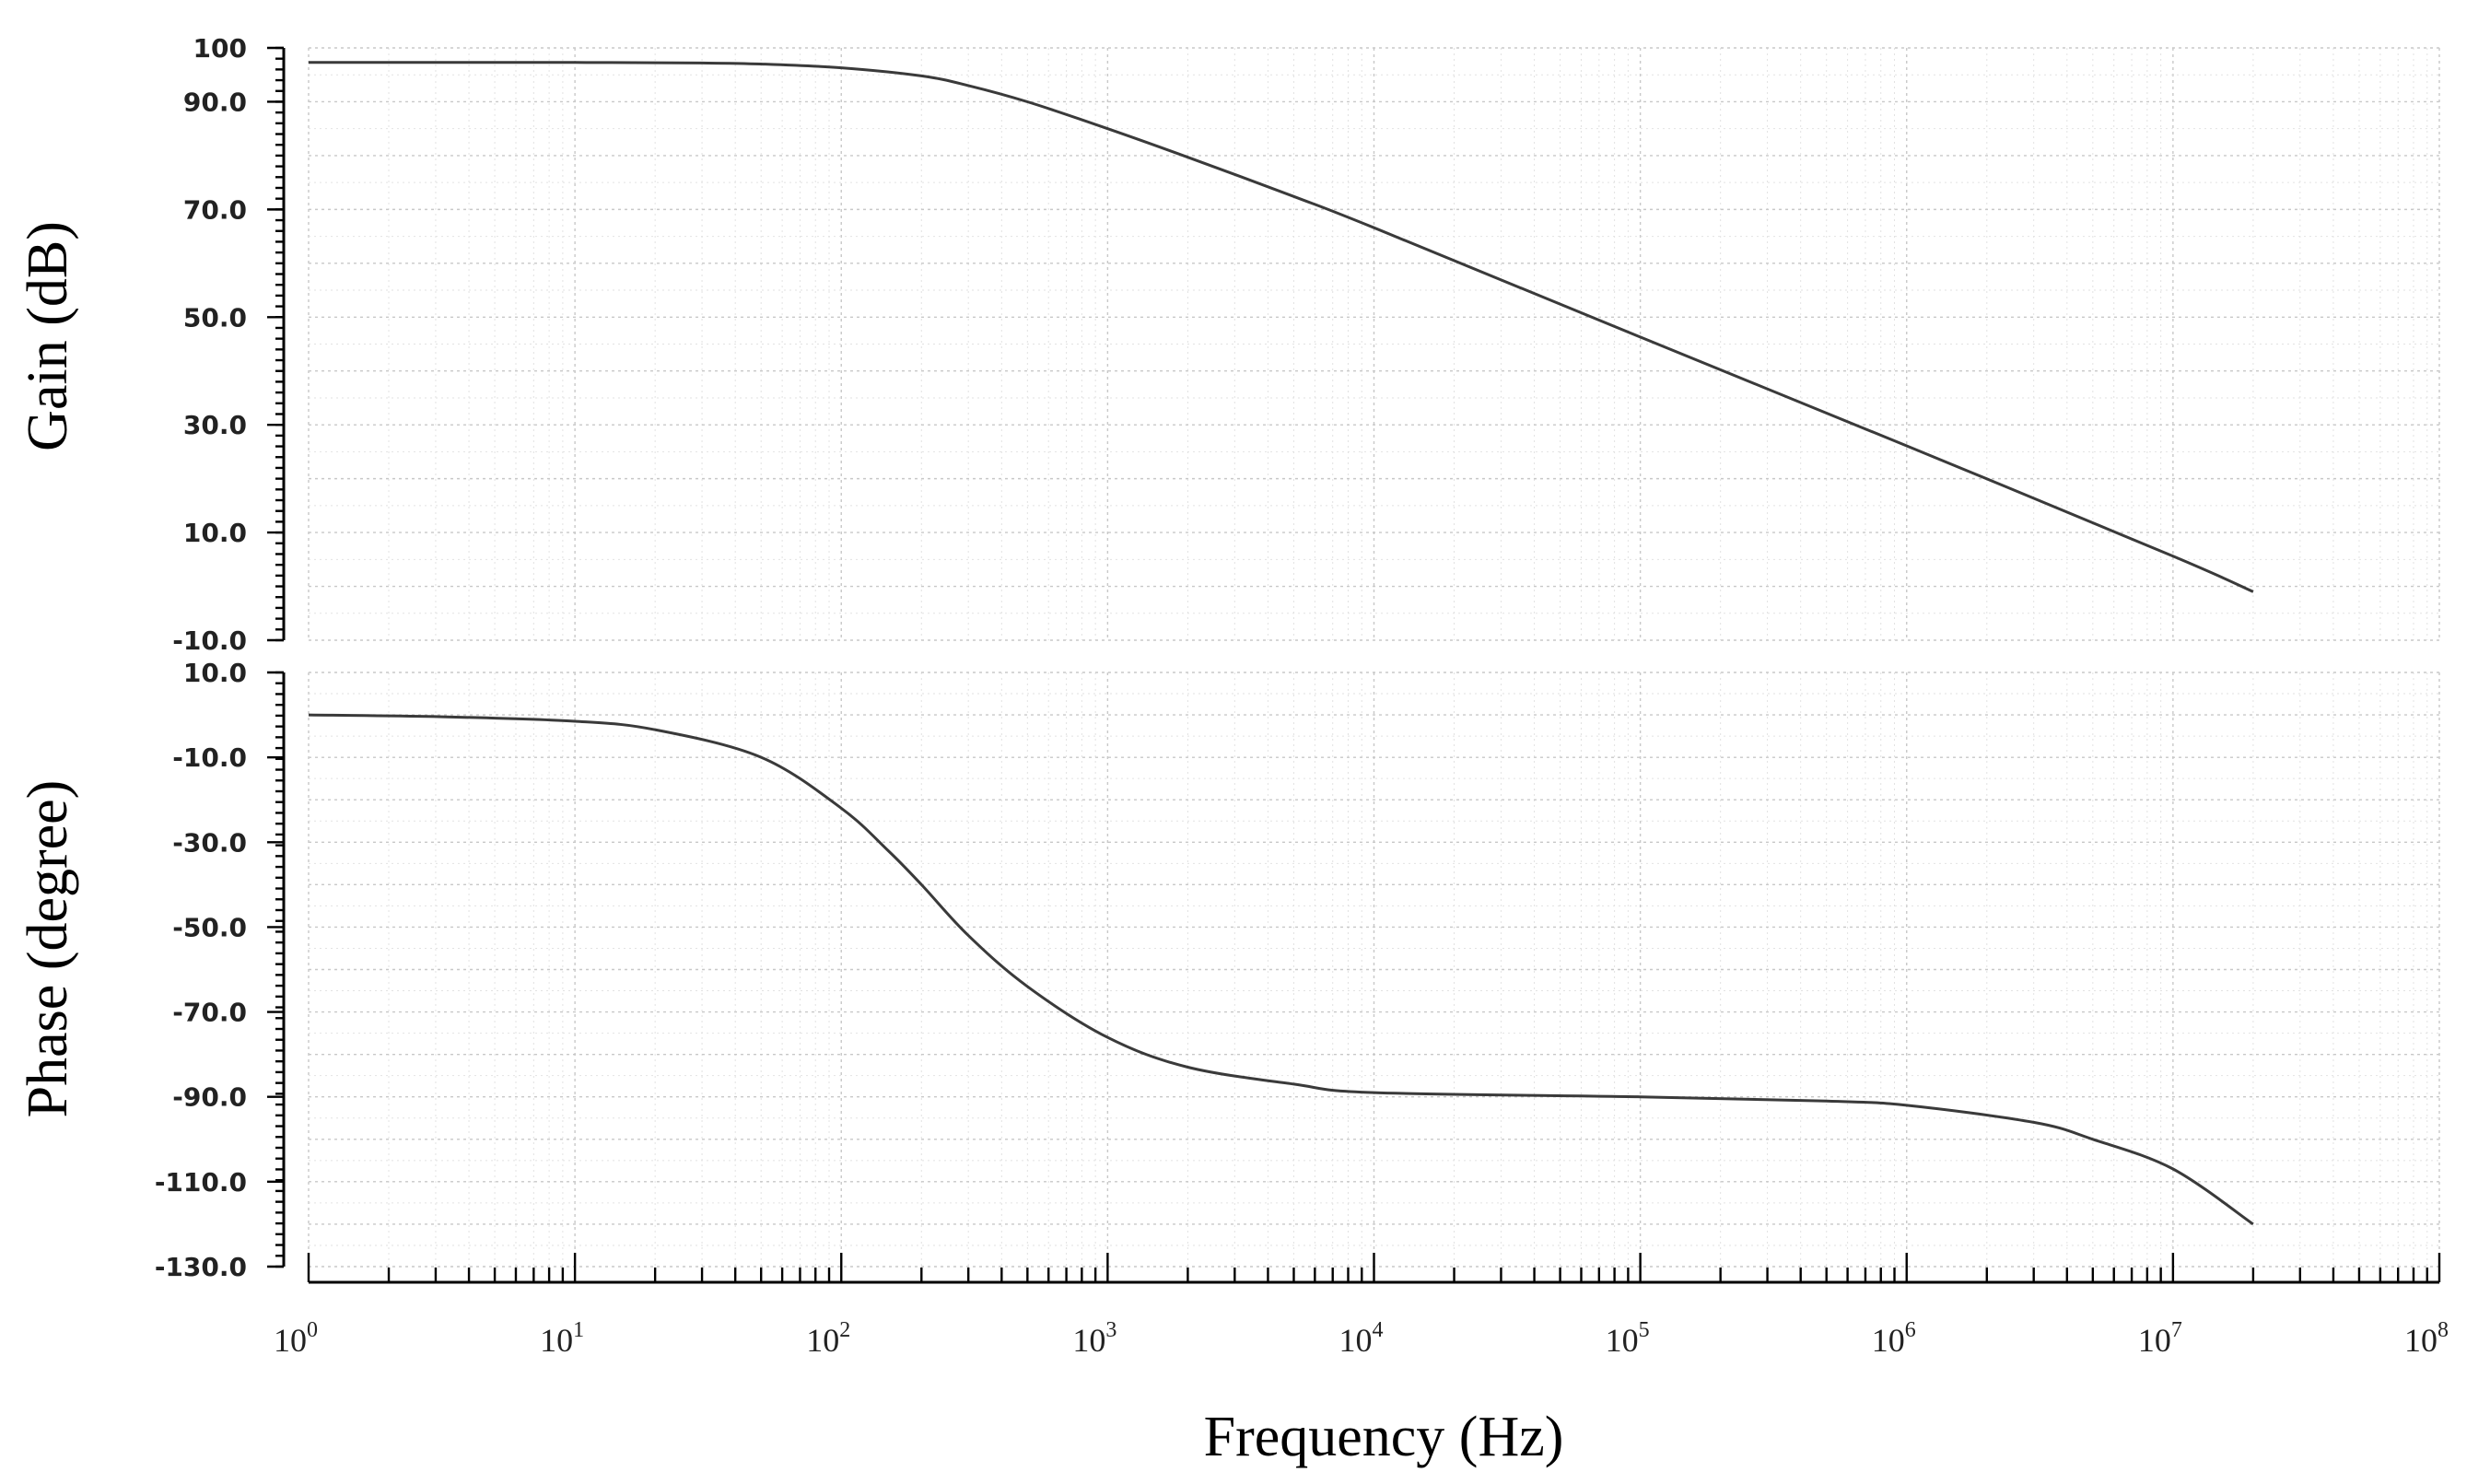  I want to click on gain-y-tick-label: 50.0, so click(215, 317).